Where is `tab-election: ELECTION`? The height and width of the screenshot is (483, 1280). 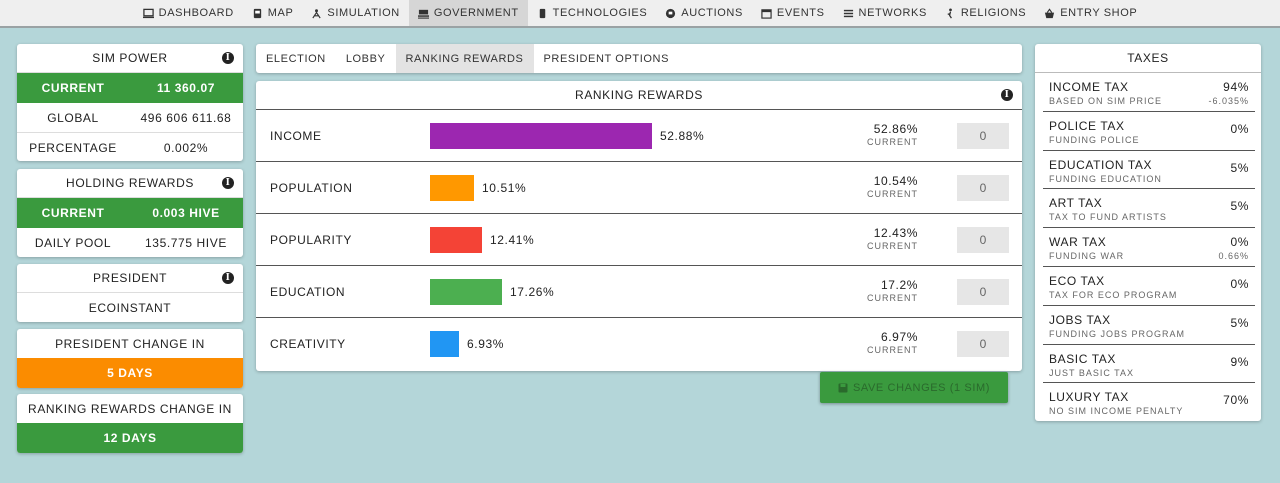
tab-election: ELECTION is located at coordinates (296, 58).